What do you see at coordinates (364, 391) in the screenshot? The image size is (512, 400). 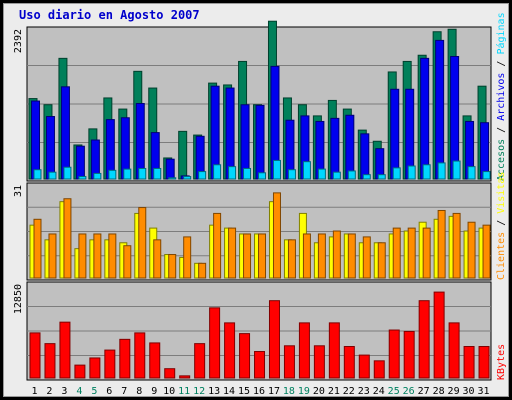 I see `x-tick-label: 23` at bounding box center [364, 391].